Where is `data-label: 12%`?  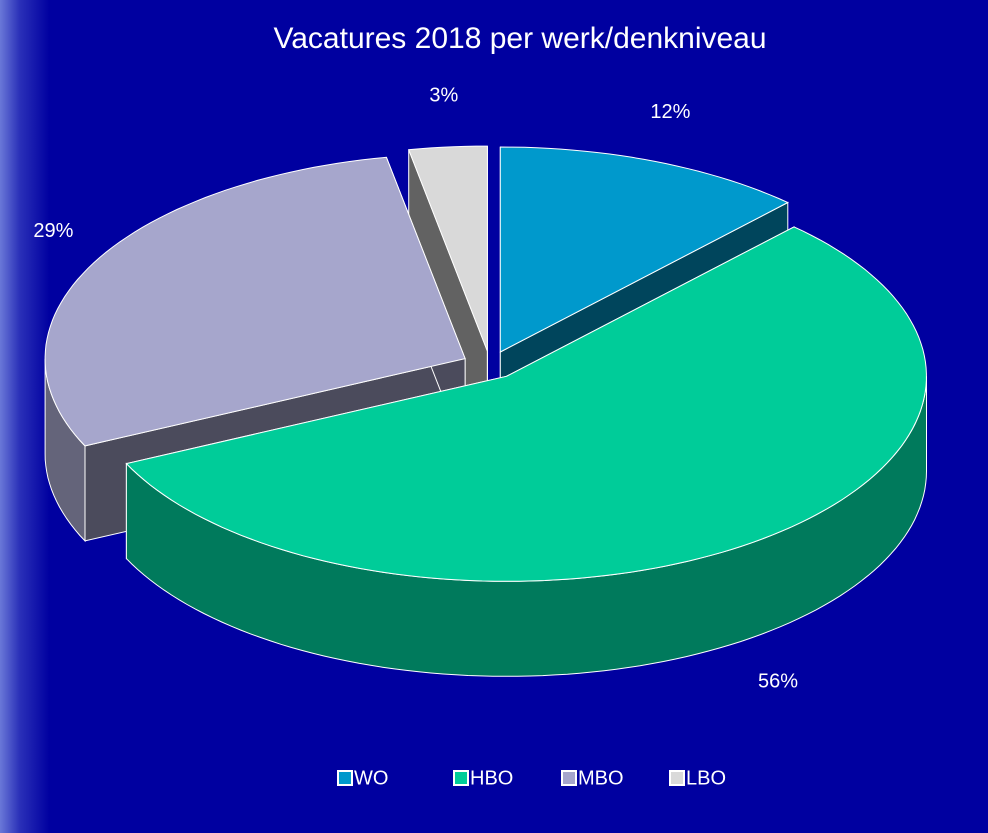 data-label: 12% is located at coordinates (670, 112).